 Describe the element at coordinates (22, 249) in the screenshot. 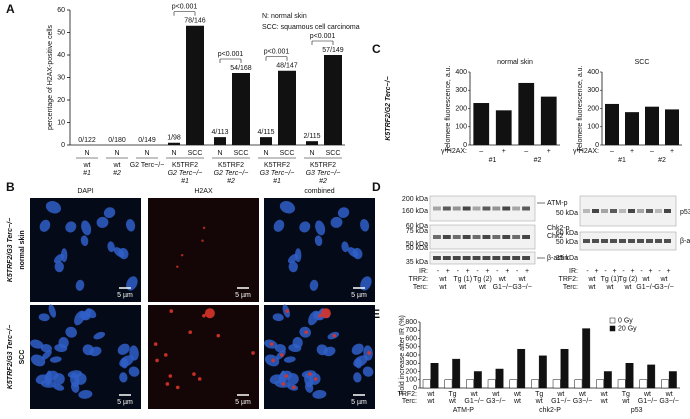

I see `row-label: normal skin` at that location.